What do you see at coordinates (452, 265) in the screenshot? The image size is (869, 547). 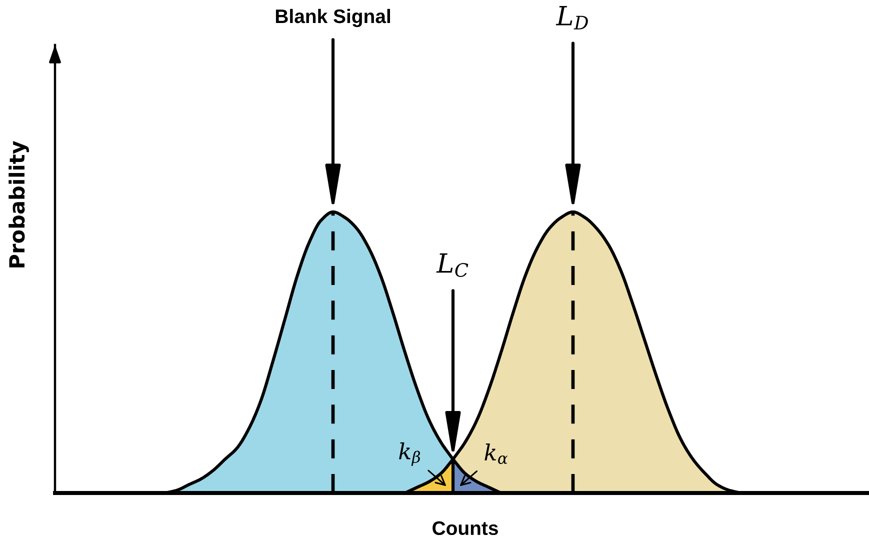 I see `annotation: L$_{C}$` at bounding box center [452, 265].